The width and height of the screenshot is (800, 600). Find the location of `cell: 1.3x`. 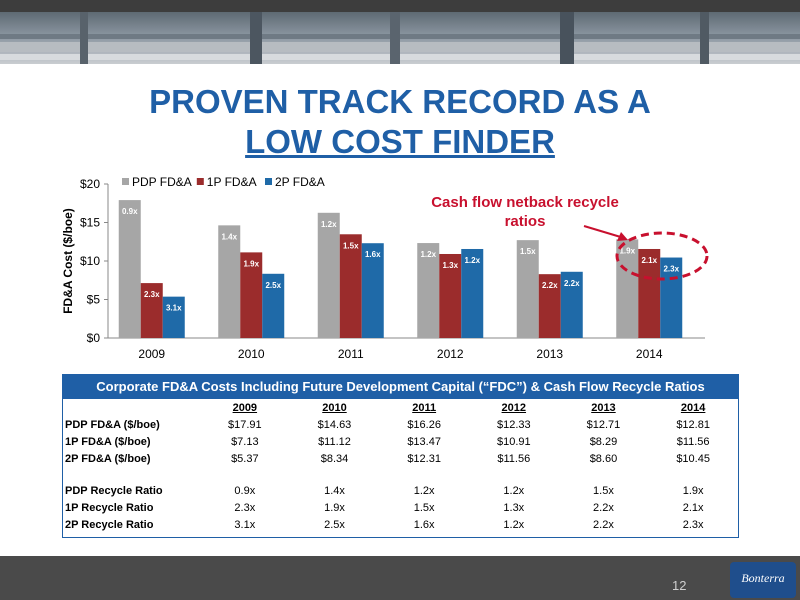

cell: 1.3x is located at coordinates (514, 507).